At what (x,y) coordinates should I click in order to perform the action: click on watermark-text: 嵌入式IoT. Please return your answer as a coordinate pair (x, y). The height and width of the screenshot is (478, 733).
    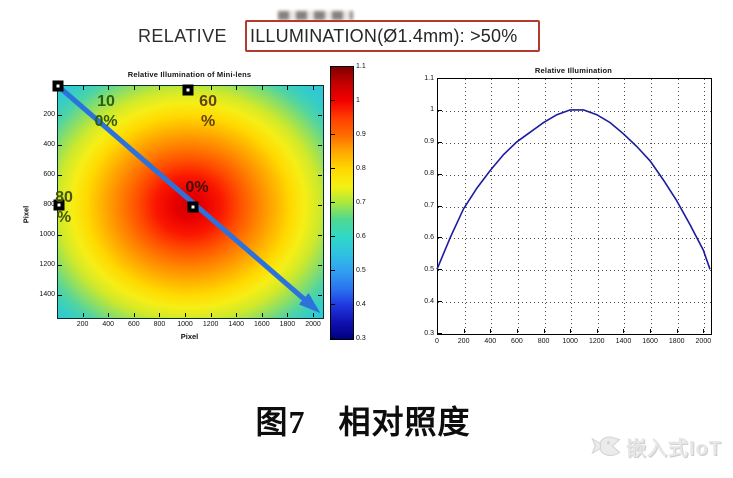
    Looking at the image, I should click on (674, 448).